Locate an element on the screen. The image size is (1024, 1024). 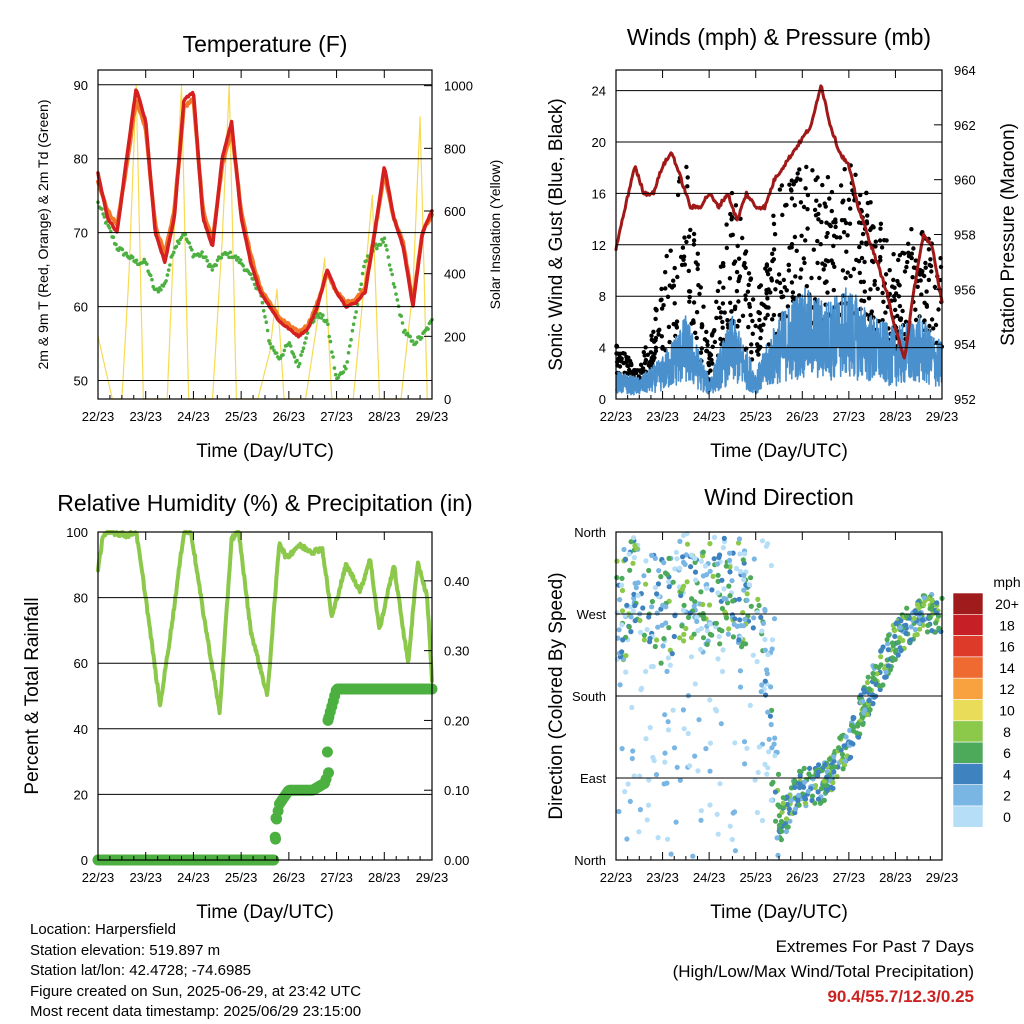
colorbar-label: 2 is located at coordinates (1007, 796).